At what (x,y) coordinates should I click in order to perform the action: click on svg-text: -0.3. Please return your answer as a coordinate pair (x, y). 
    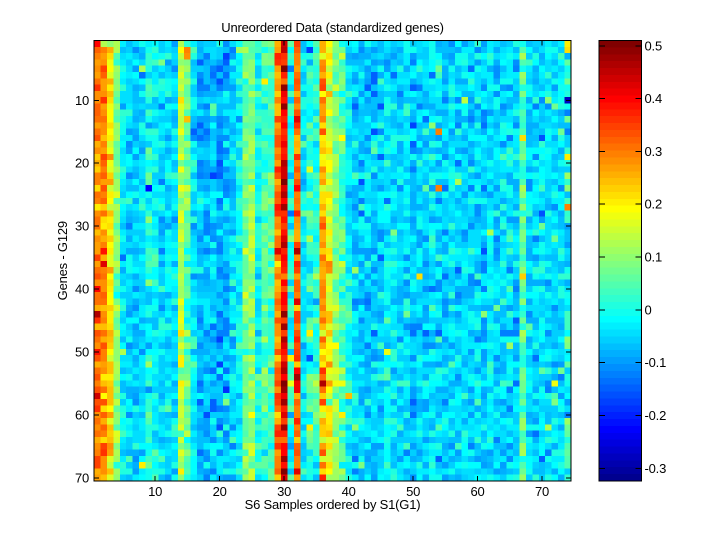
    Looking at the image, I should click on (656, 468).